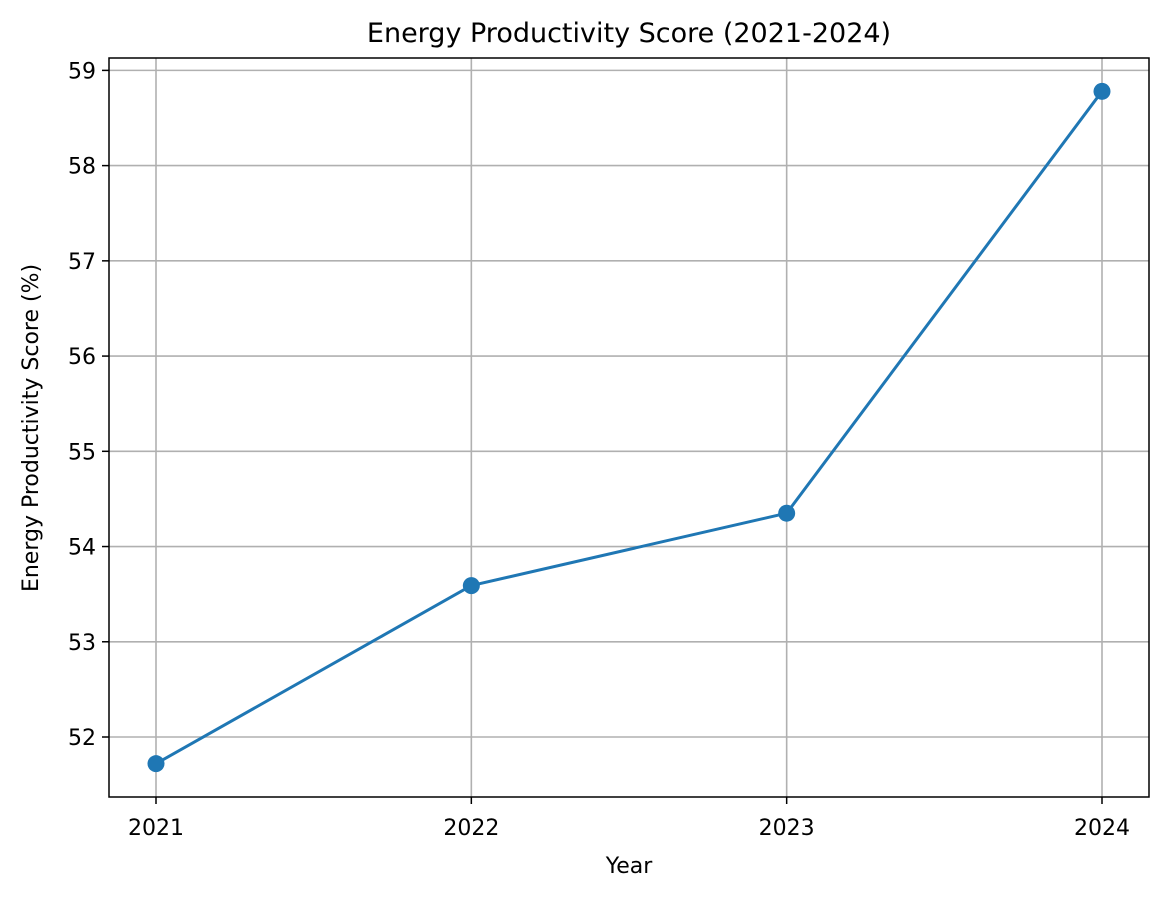  Describe the element at coordinates (82, 71) in the screenshot. I see `y-tick-label: 59` at that location.